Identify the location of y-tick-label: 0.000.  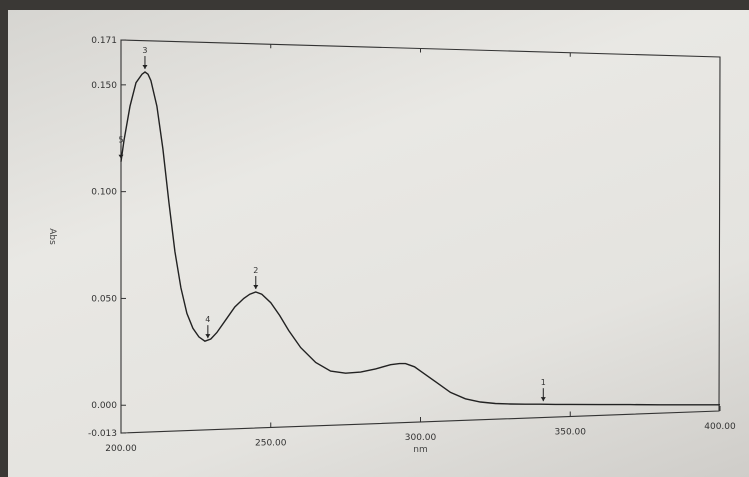
(104, 406).